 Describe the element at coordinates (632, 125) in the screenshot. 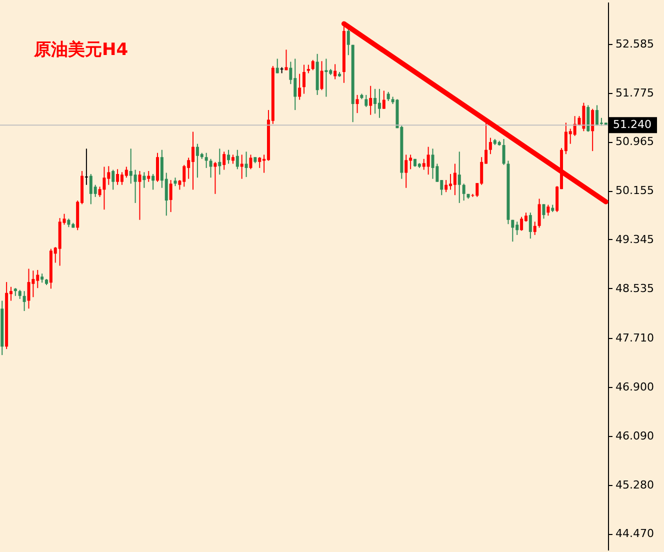

I see `ref-line-label: 51.240` at that location.